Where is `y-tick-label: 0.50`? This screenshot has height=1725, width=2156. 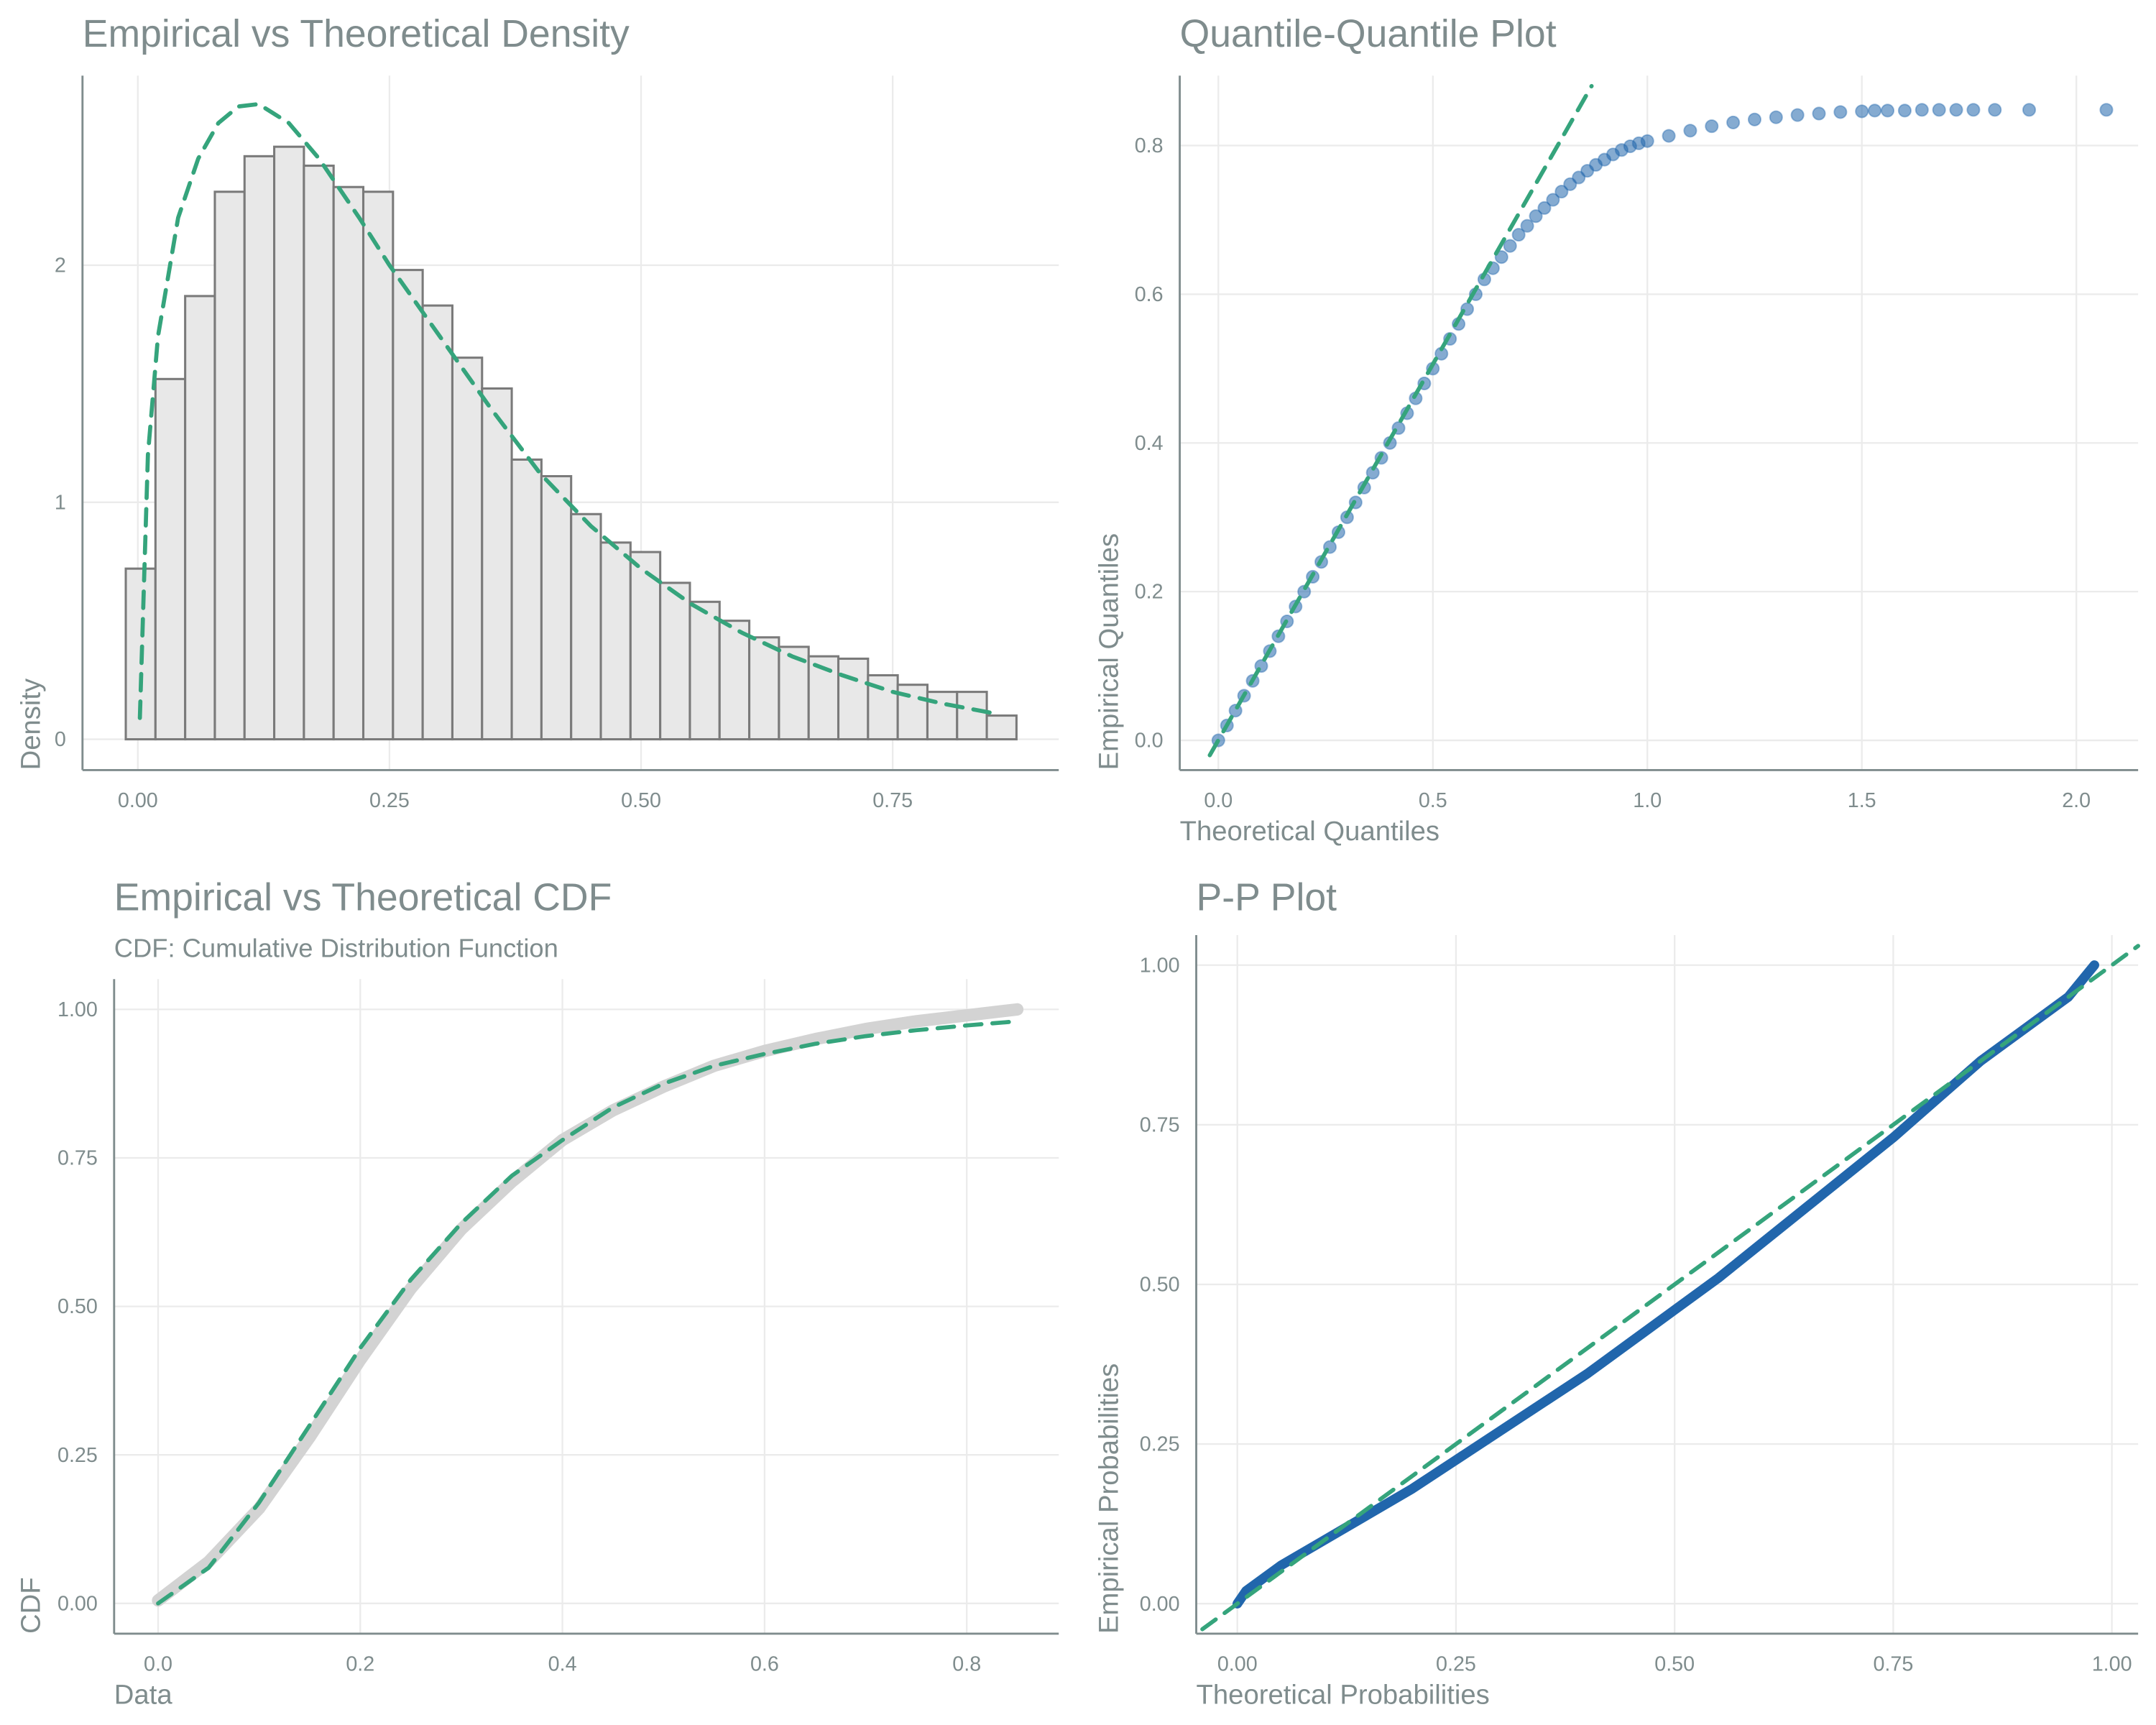
y-tick-label: 0.50 is located at coordinates (1160, 1285).